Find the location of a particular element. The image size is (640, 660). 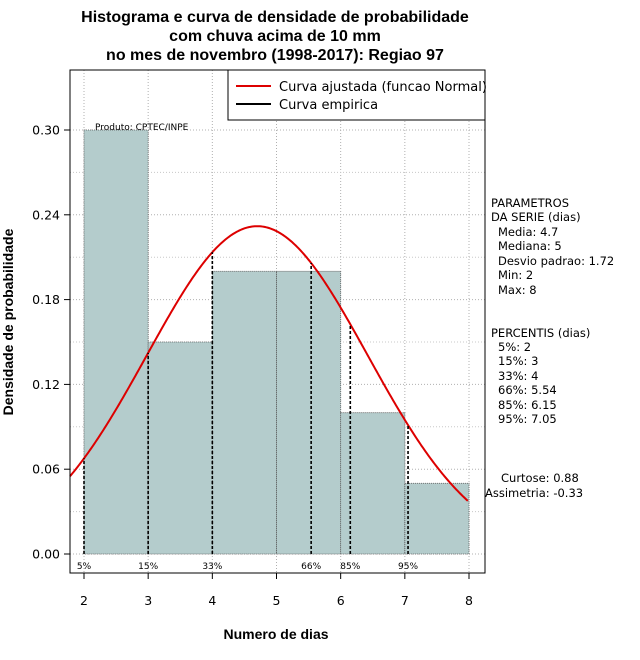

legend-label-empirical: Curva empirica is located at coordinates (328, 105).